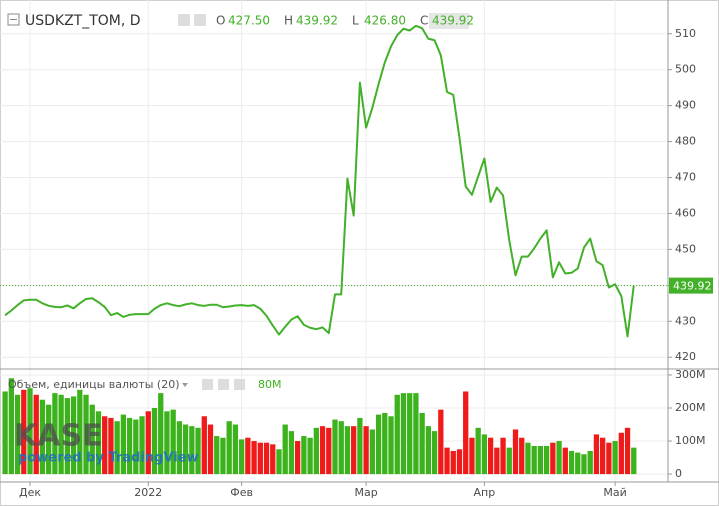  What do you see at coordinates (83, 21) in the screenshot?
I see `symbol-title: USDKZT_TOM, D` at bounding box center [83, 21].